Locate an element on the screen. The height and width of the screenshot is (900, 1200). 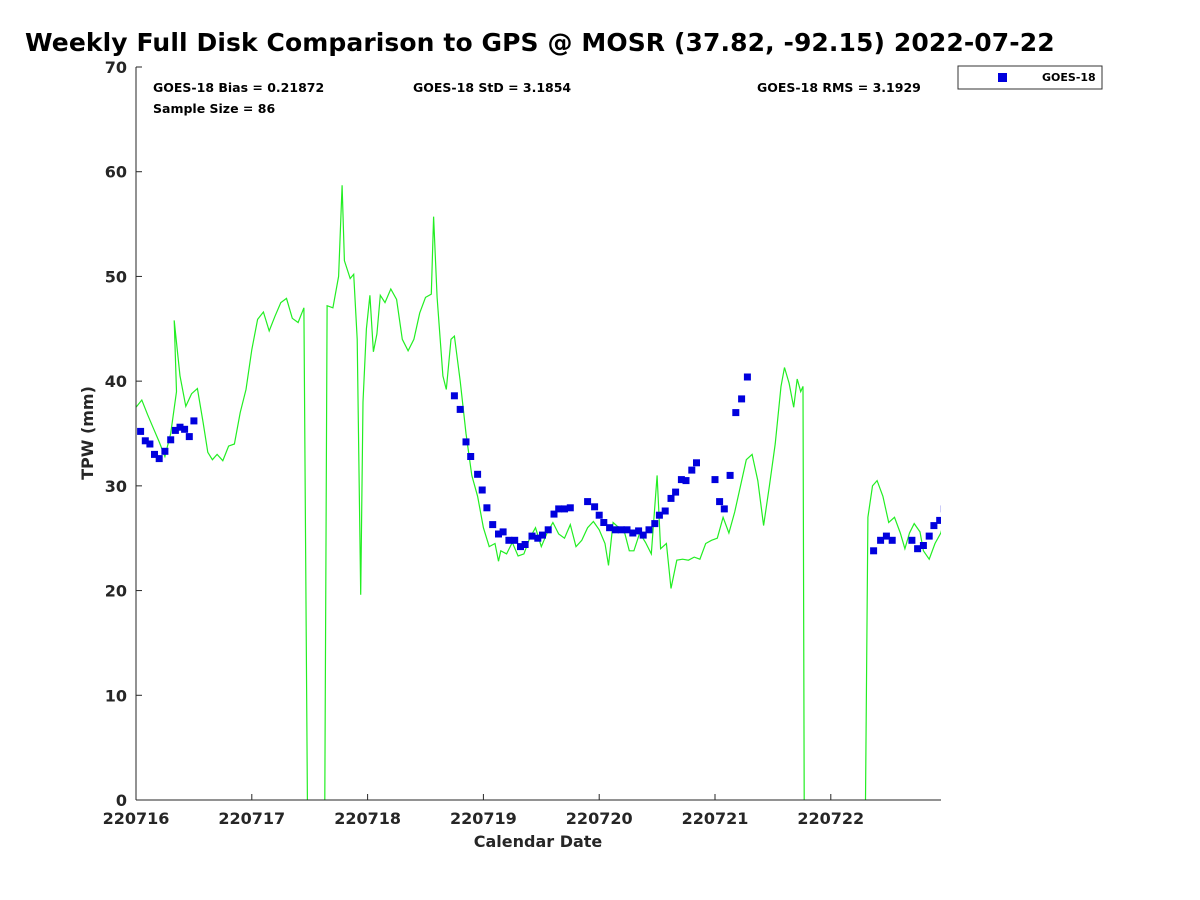
x-tick-label: 220719 is located at coordinates (483, 818).